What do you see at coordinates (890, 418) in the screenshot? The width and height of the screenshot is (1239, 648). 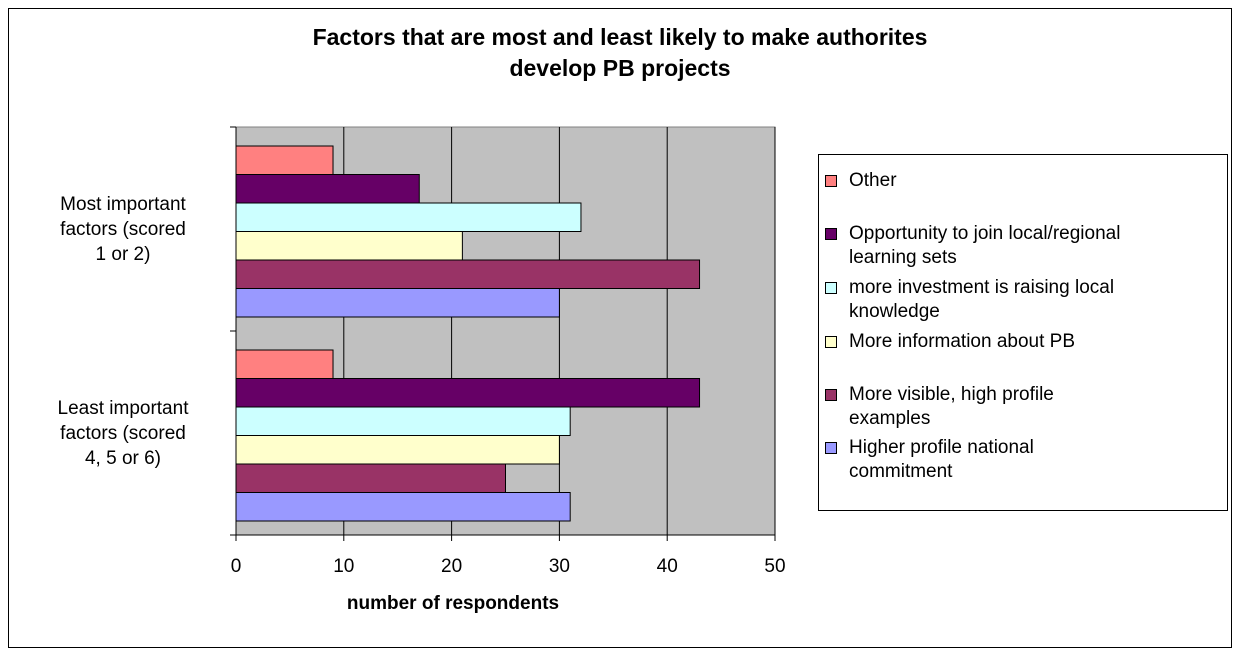 I see `legend-label: examples` at bounding box center [890, 418].